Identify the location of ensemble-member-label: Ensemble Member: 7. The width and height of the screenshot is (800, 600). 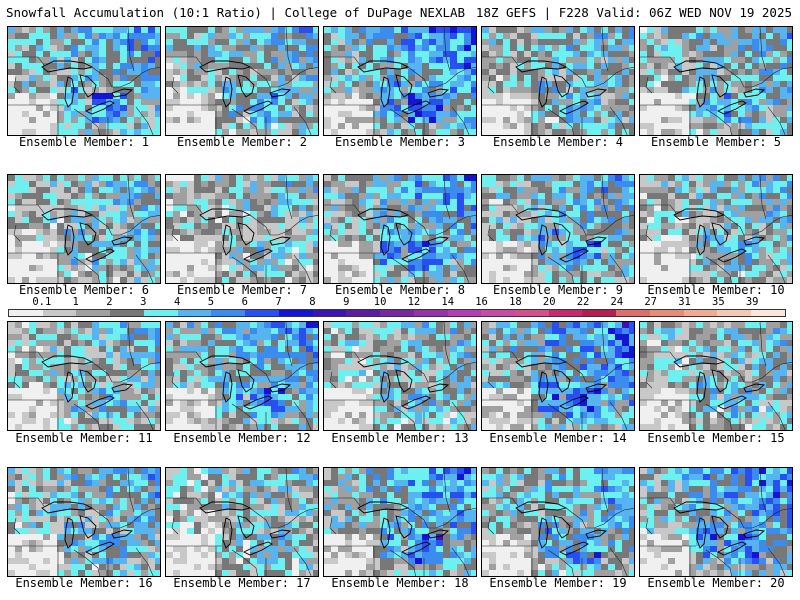
(242, 290).